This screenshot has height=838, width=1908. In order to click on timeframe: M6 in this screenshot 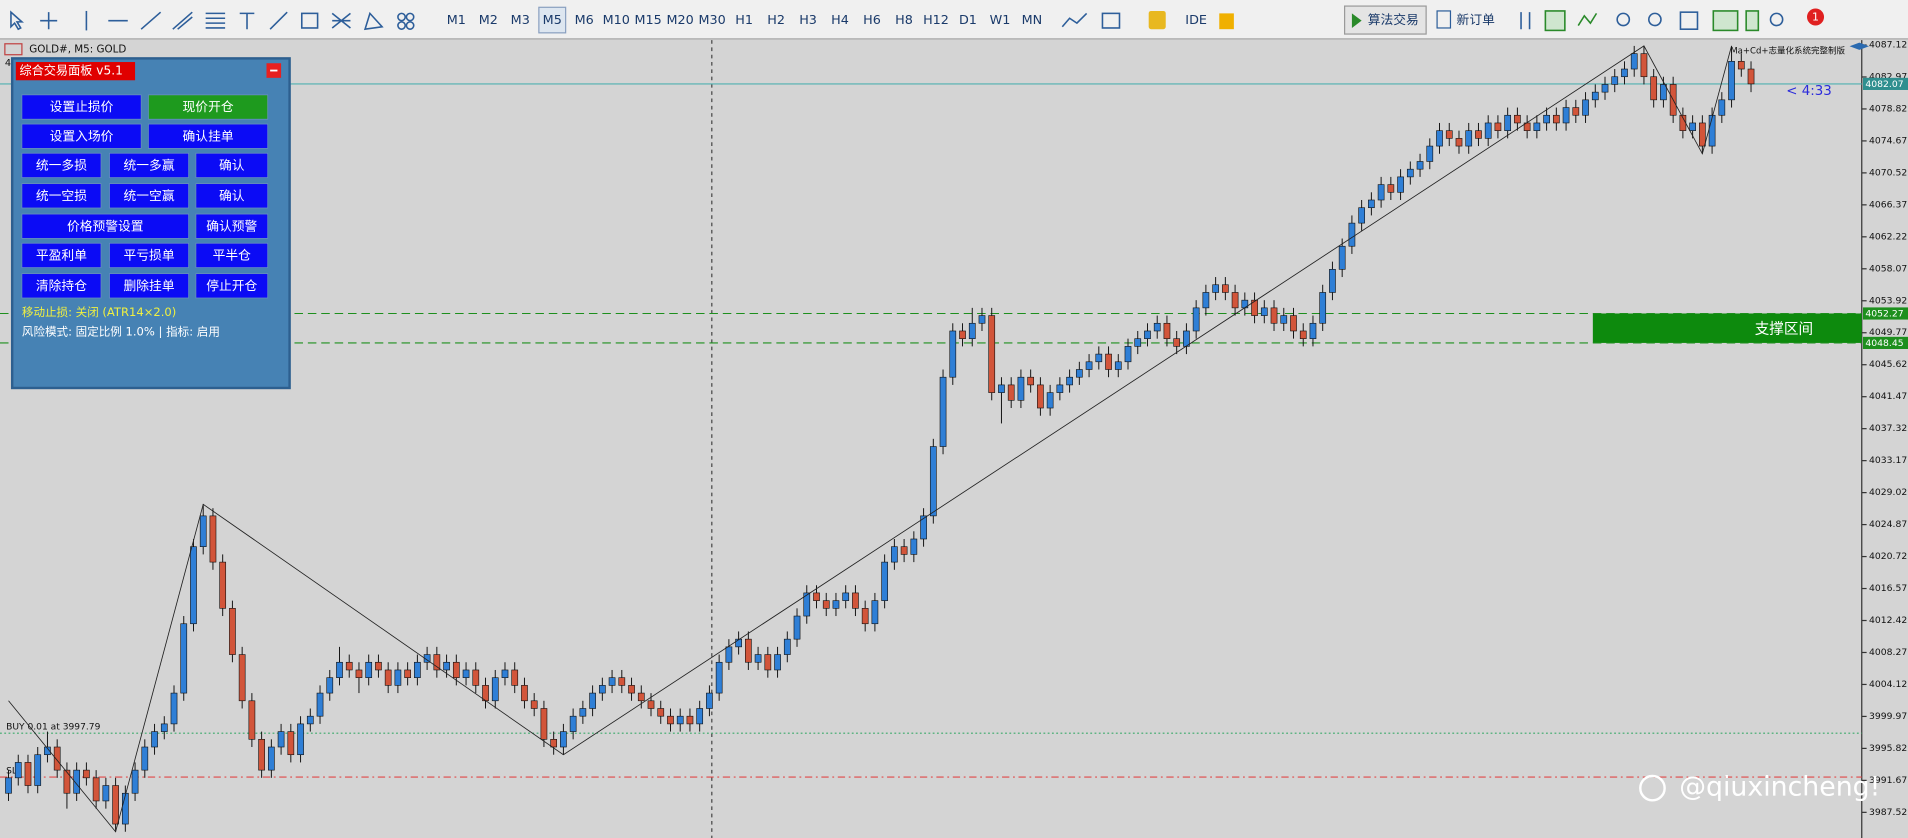, I will do `click(584, 20)`.